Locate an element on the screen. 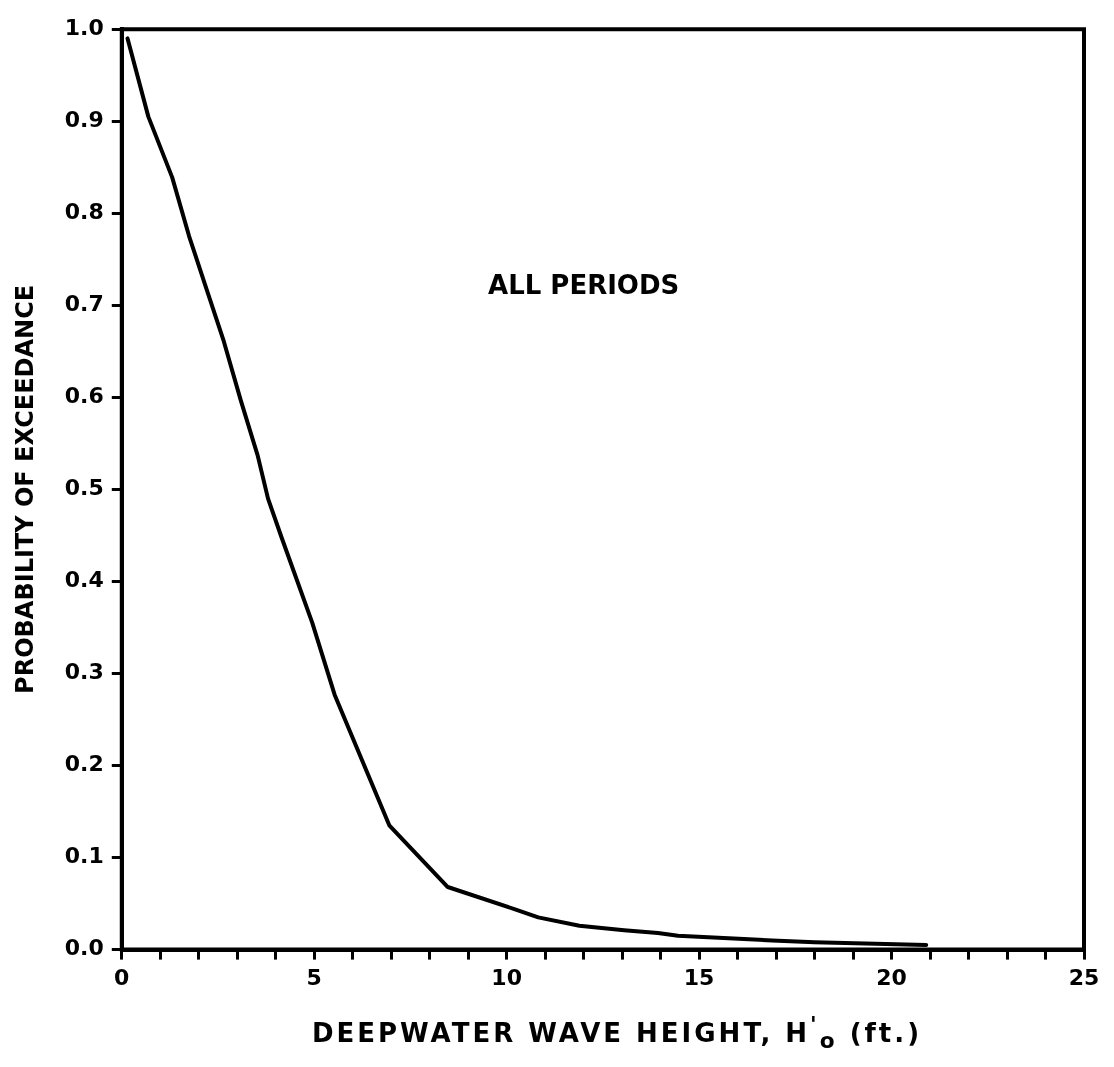  y-tick-label: 0.9 is located at coordinates (84, 119).